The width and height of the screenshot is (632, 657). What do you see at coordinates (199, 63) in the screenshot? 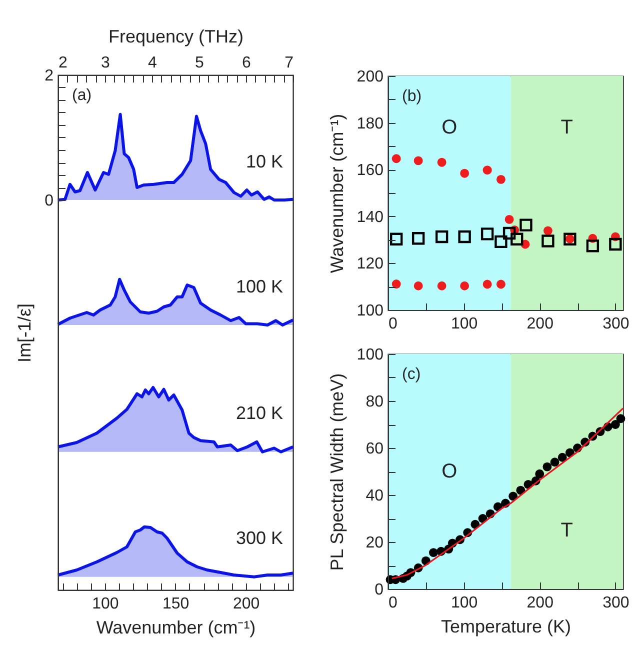
I see `x2-tick-label: 5` at bounding box center [199, 63].